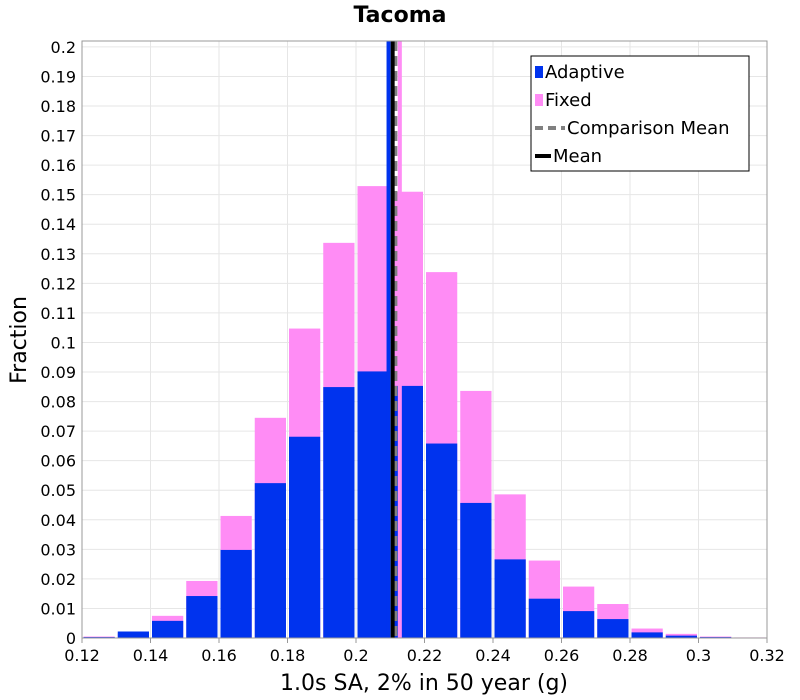 The height and width of the screenshot is (700, 800). I want to click on y-tick-label: 0.13, so click(58, 254).